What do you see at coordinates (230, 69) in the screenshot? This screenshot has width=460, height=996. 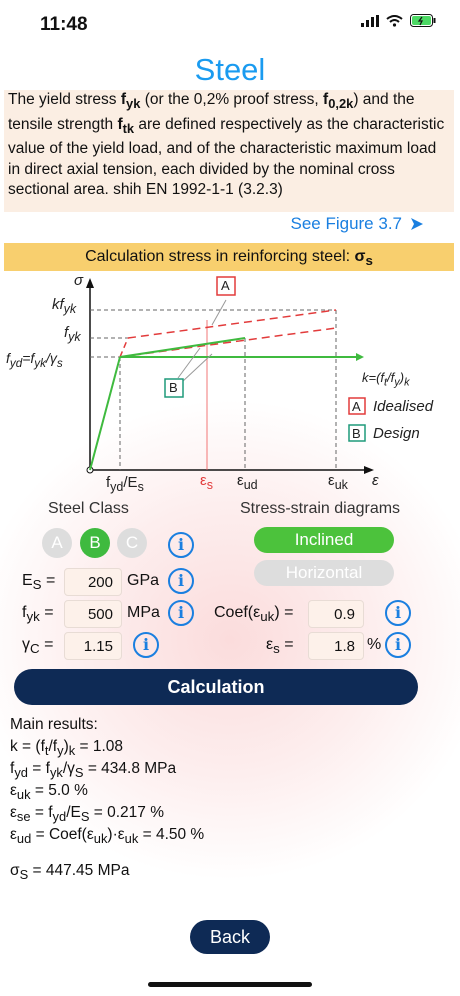 I see `page-title: Steel` at bounding box center [230, 69].